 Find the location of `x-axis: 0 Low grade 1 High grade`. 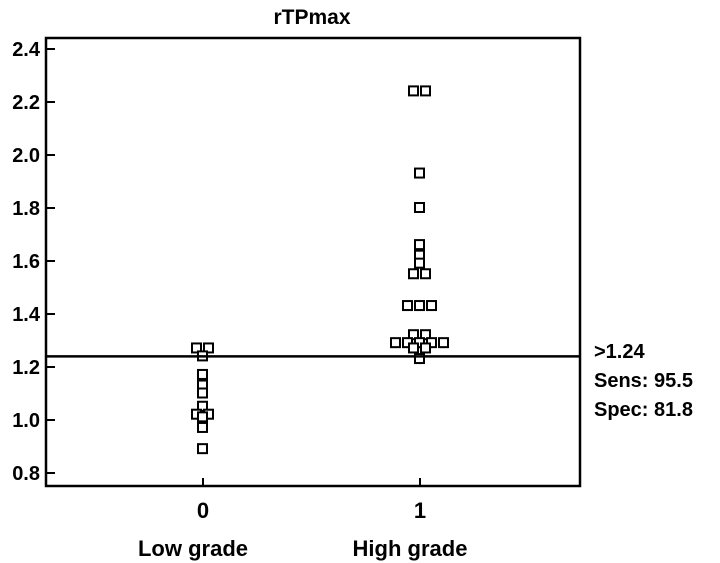

x-axis: 0 Low grade 1 High grade is located at coordinates (302, 519).